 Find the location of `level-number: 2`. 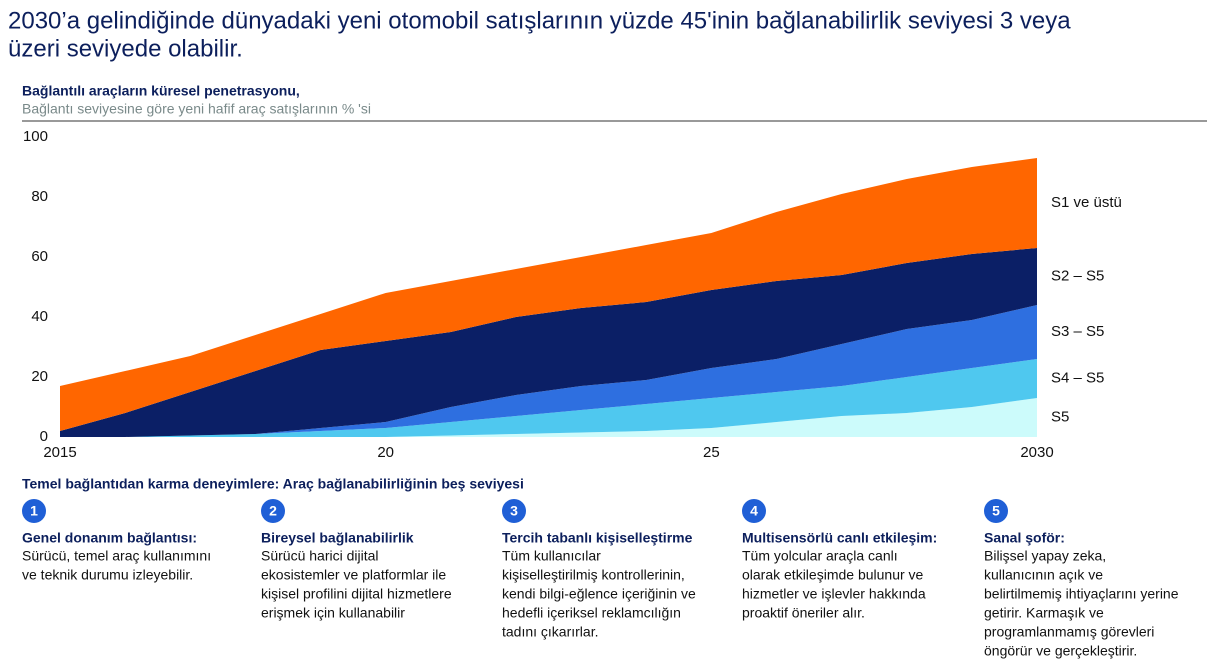

level-number: 2 is located at coordinates (273, 511).